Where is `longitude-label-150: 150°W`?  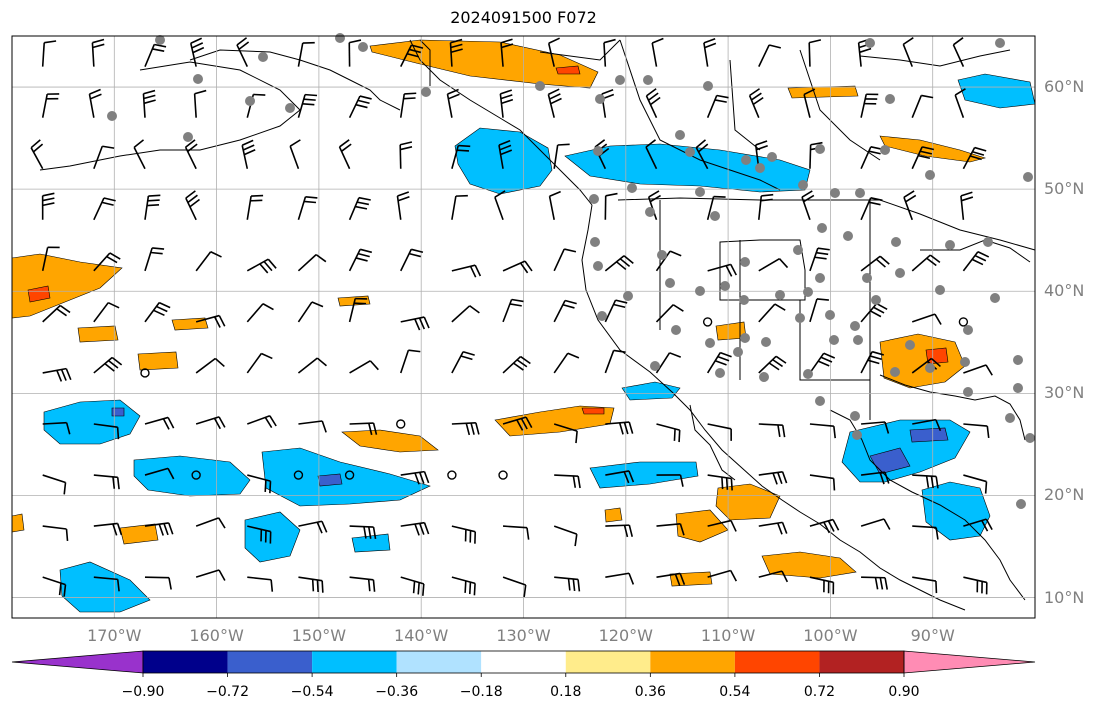
longitude-label-150: 150°W is located at coordinates (319, 635).